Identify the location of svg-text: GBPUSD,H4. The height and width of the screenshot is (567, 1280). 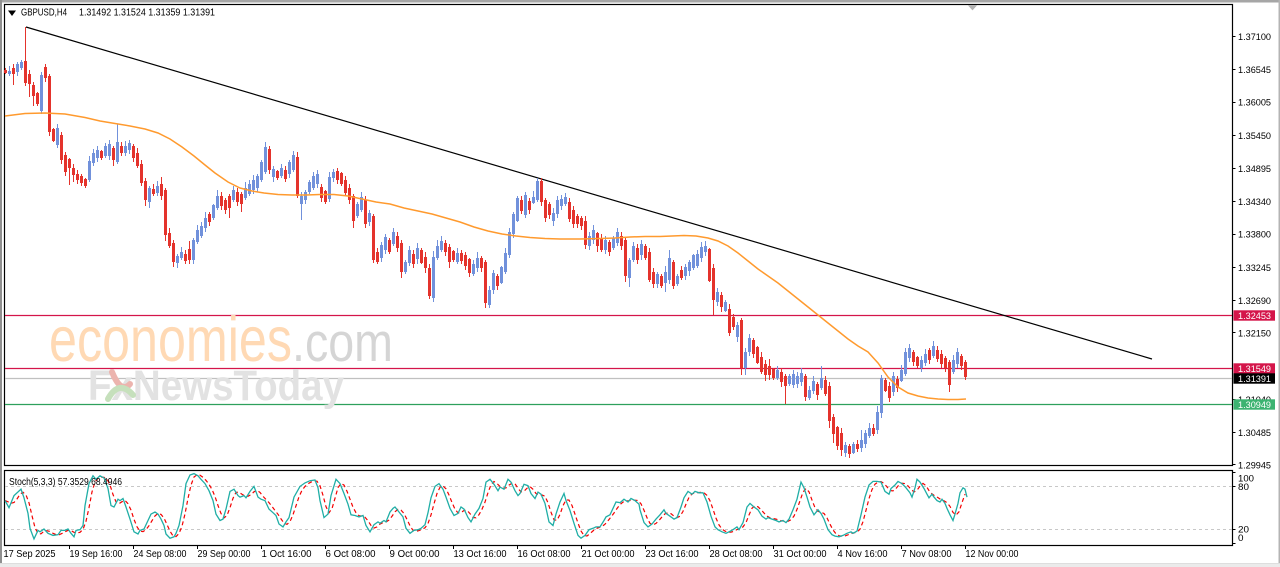
(44, 13).